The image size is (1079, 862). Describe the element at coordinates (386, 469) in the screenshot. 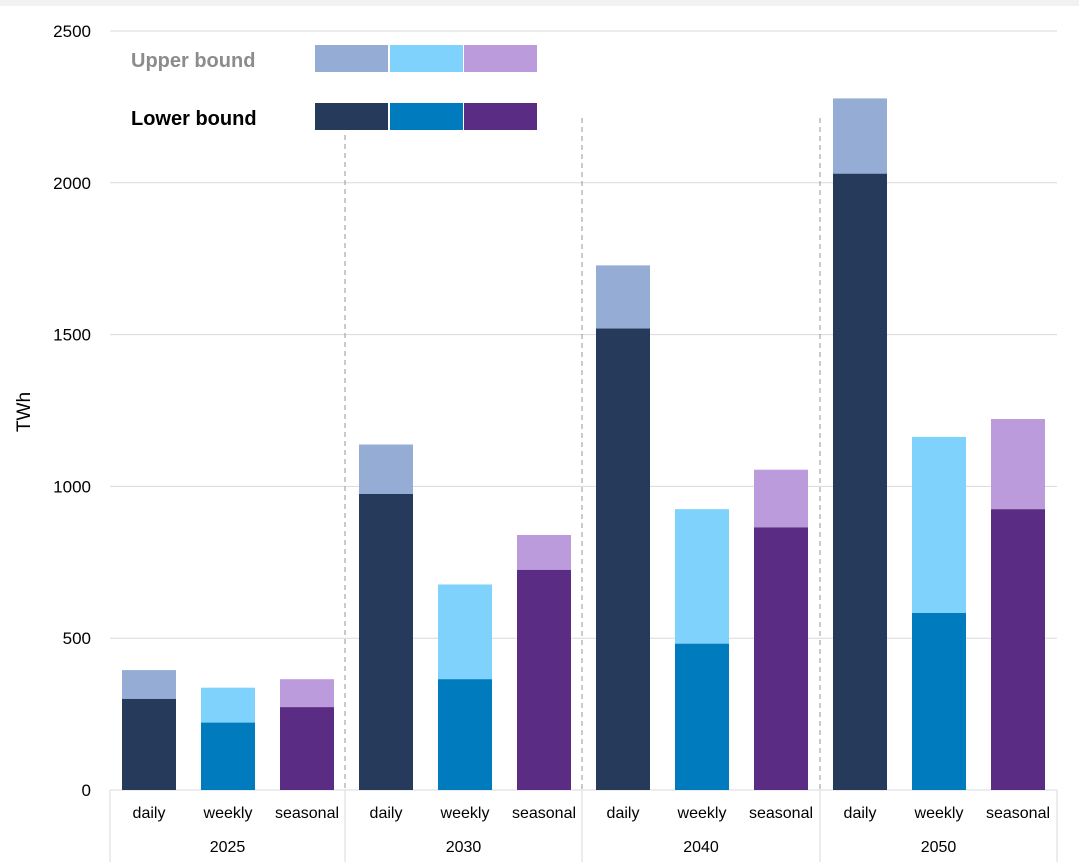

I see `bar-2030-daily-upper` at that location.